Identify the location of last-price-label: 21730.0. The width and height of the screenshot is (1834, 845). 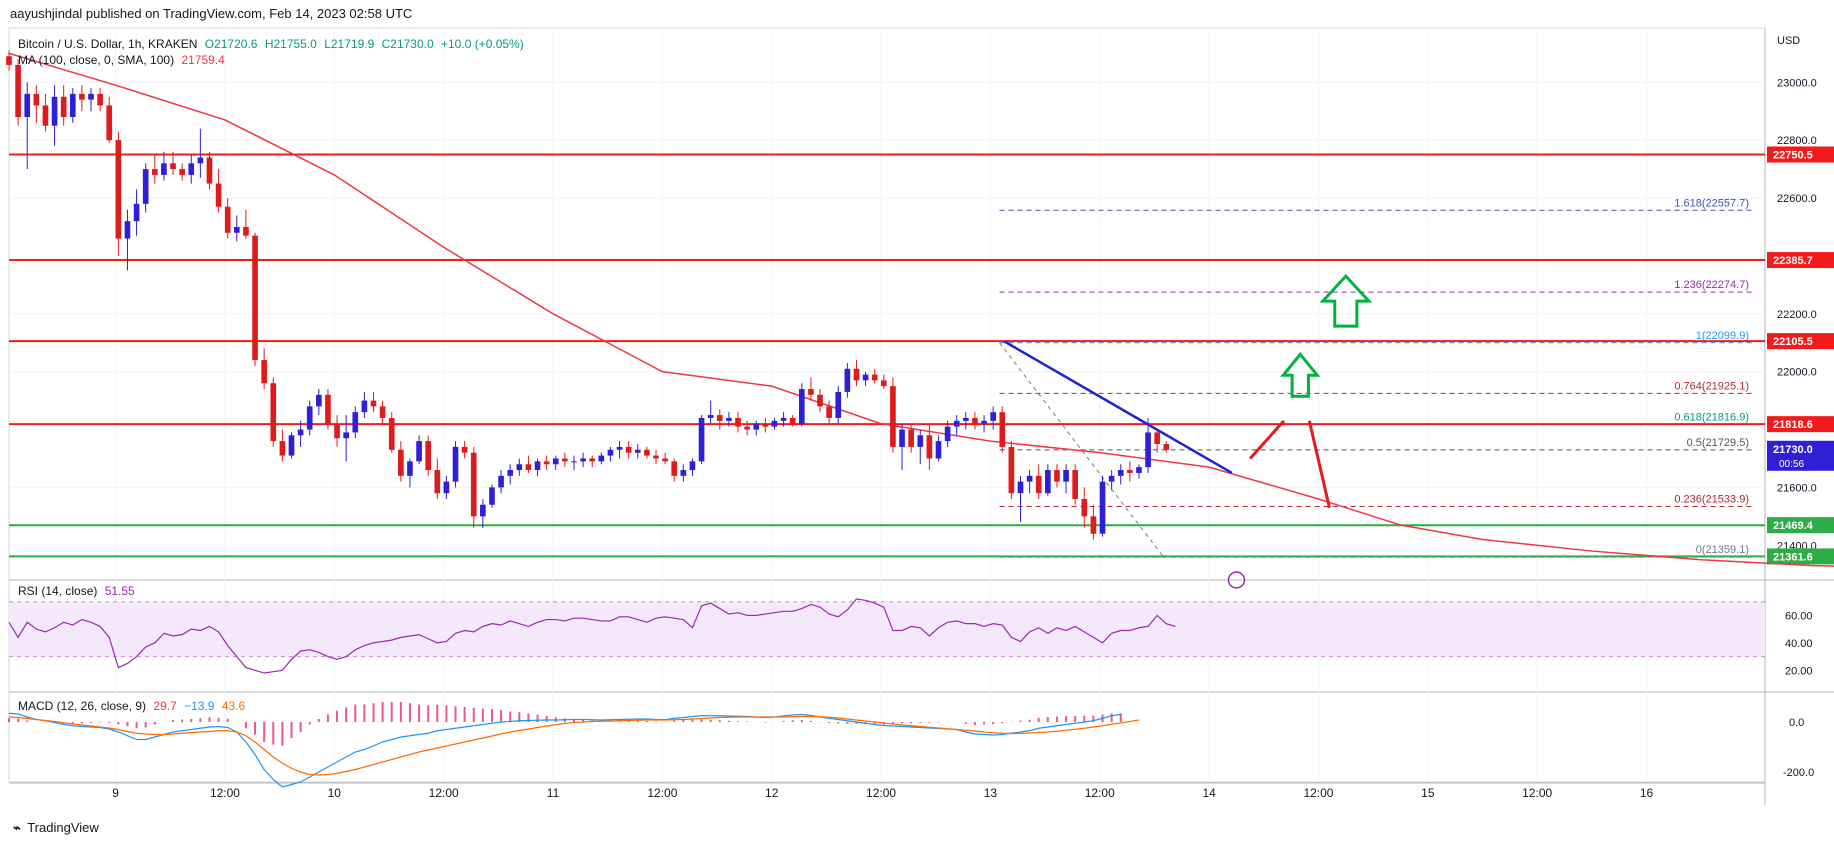
(1793, 450).